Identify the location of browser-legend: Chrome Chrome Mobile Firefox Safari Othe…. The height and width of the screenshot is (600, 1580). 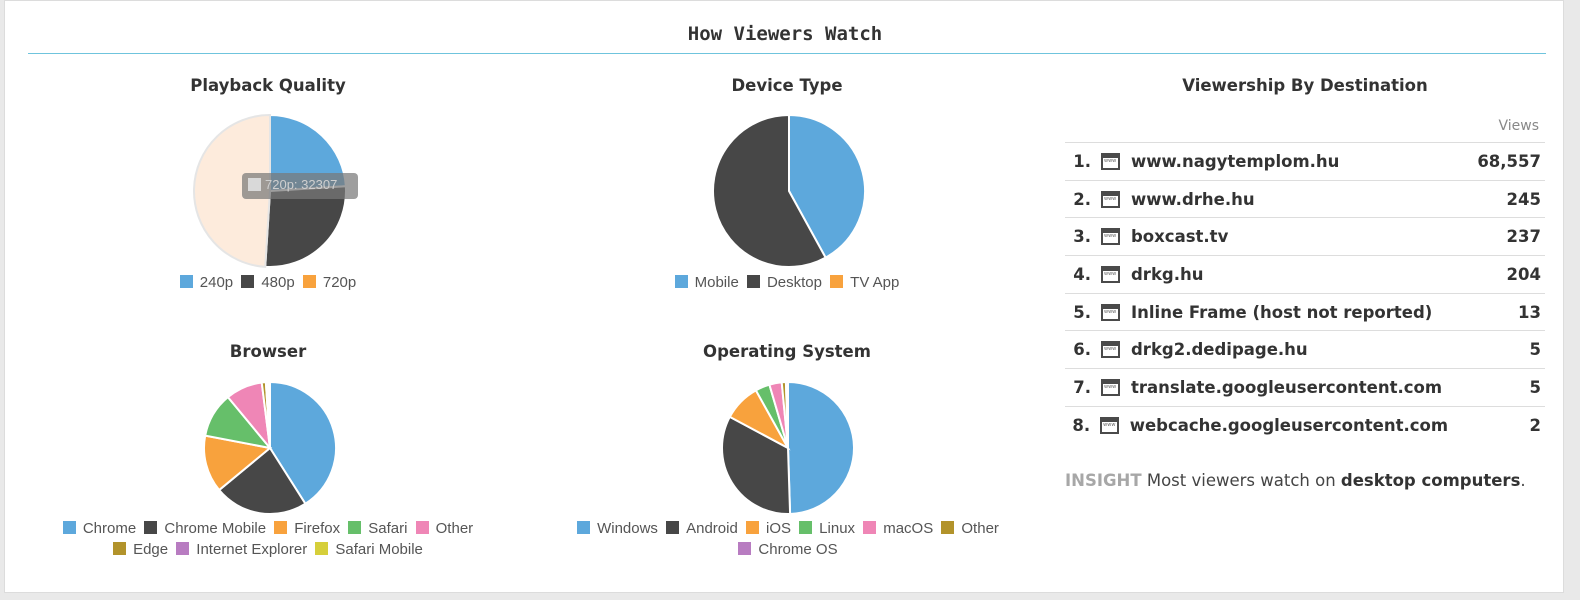
(268, 539).